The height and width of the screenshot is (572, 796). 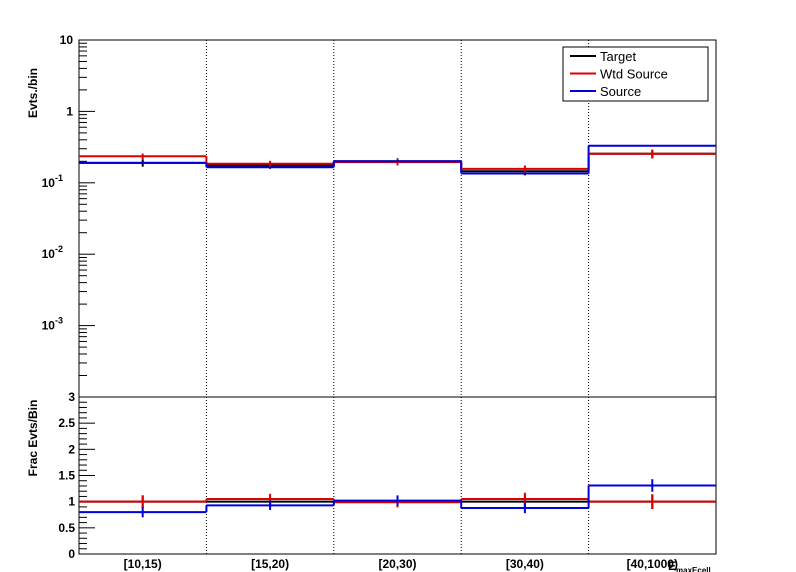 I want to click on bottom-y-tick-label: 1, so click(x=71, y=502).